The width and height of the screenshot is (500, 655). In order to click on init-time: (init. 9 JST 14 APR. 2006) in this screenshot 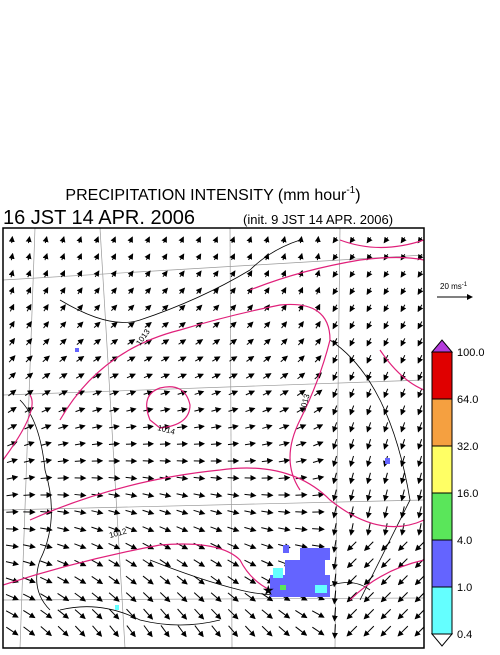, I will do `click(318, 219)`.